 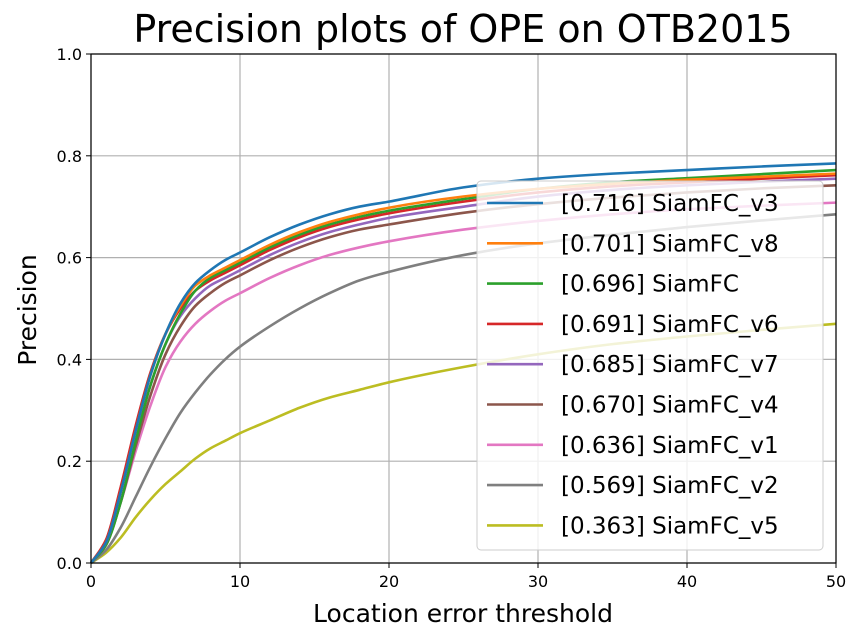 What do you see at coordinates (670, 526) in the screenshot?
I see `legend-label: [0.363] SiamFC_v5` at bounding box center [670, 526].